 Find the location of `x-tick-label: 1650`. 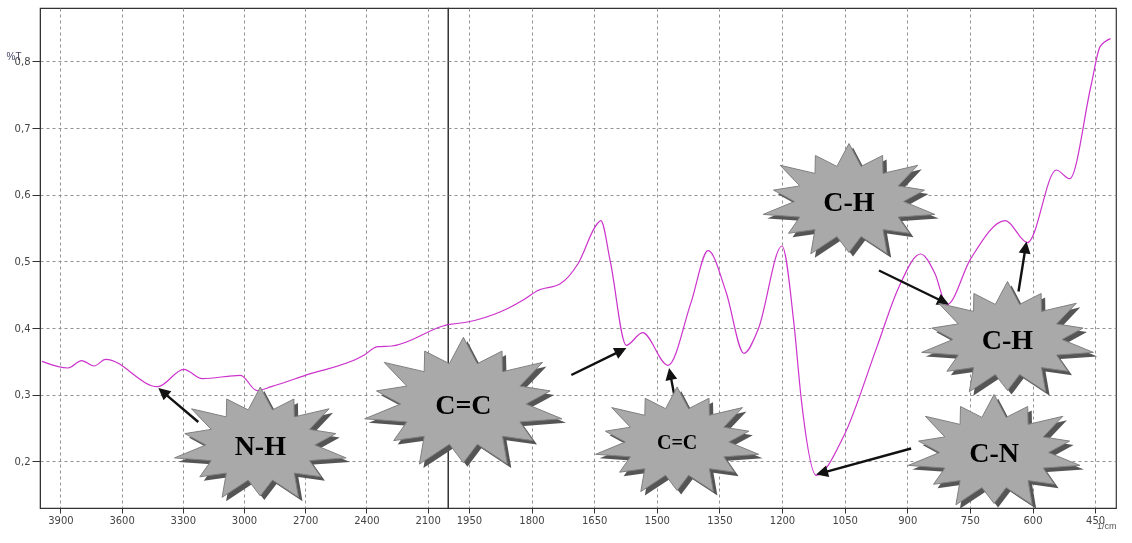

x-tick-label: 1650 is located at coordinates (594, 520).